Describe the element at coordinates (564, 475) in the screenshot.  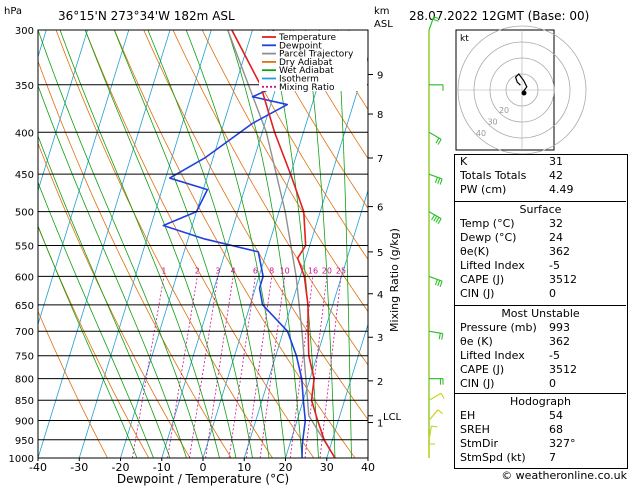
I see `copyright-footer: © weatheronline.co.uk` at that location.